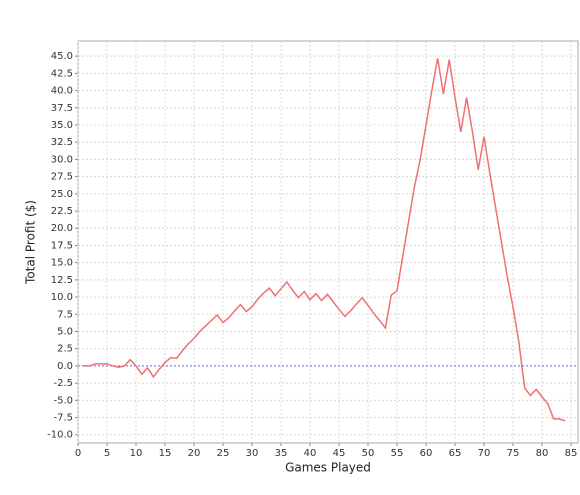  Describe the element at coordinates (107, 453) in the screenshot. I see `x-tick-label: 5` at that location.